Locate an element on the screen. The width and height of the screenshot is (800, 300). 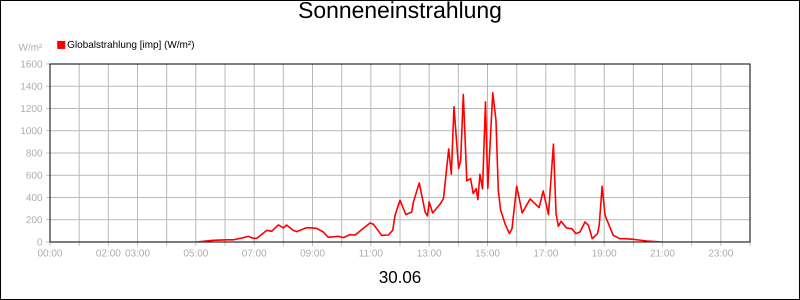
x-tick-label: 05:00 is located at coordinates (196, 253).